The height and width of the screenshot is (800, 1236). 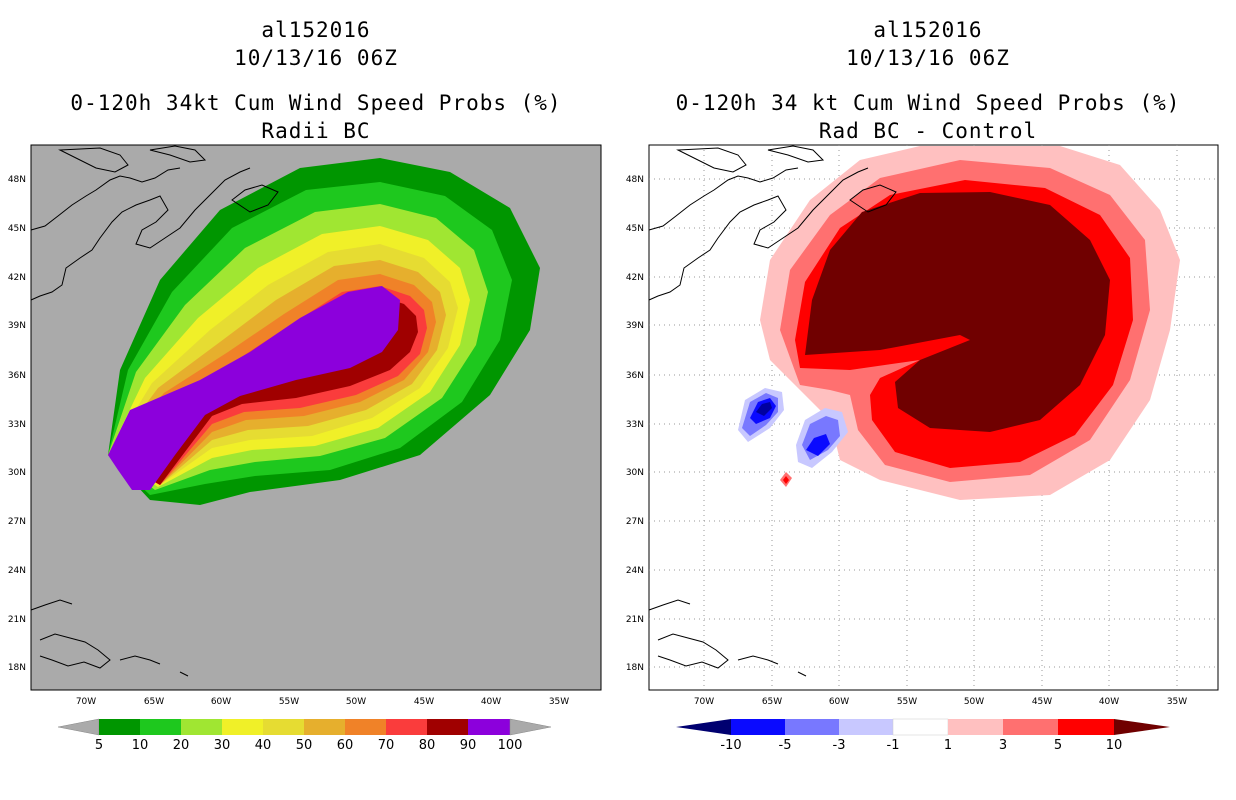 What do you see at coordinates (17, 620) in the screenshot?
I see `left-lat-21: 21N` at bounding box center [17, 620].